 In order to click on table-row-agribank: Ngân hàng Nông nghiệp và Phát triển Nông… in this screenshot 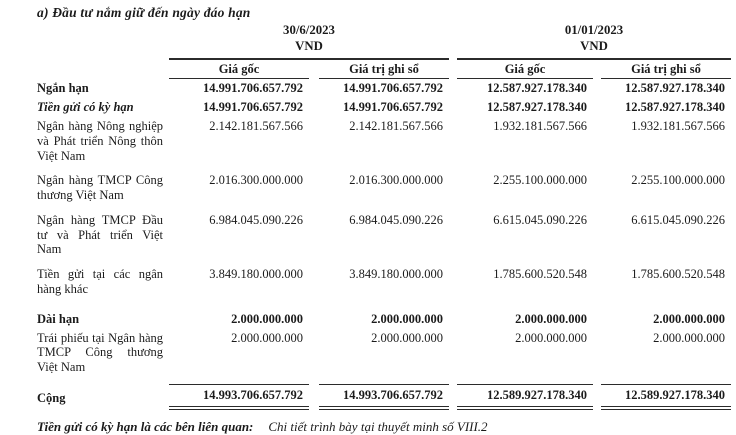, I will do `click(384, 144)`.